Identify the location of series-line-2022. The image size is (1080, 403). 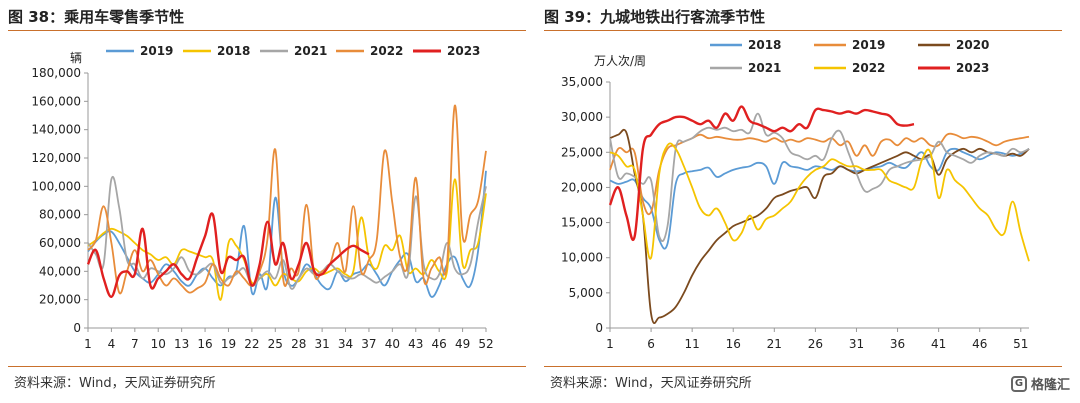
(819, 202).